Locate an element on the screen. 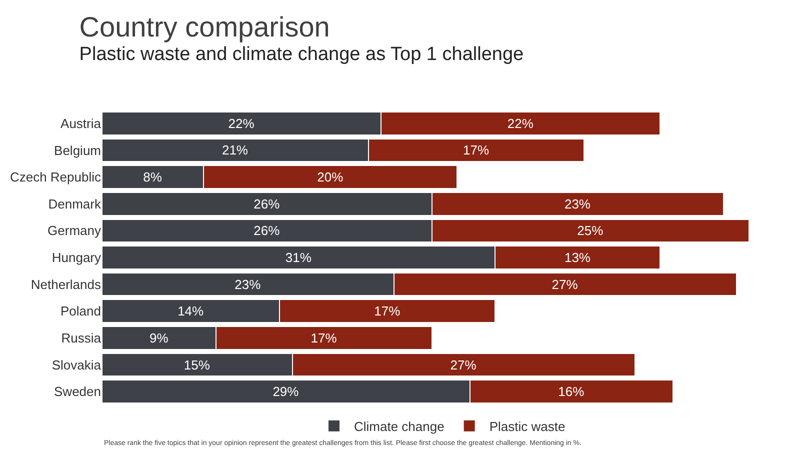  data-label: 8% is located at coordinates (152, 177).